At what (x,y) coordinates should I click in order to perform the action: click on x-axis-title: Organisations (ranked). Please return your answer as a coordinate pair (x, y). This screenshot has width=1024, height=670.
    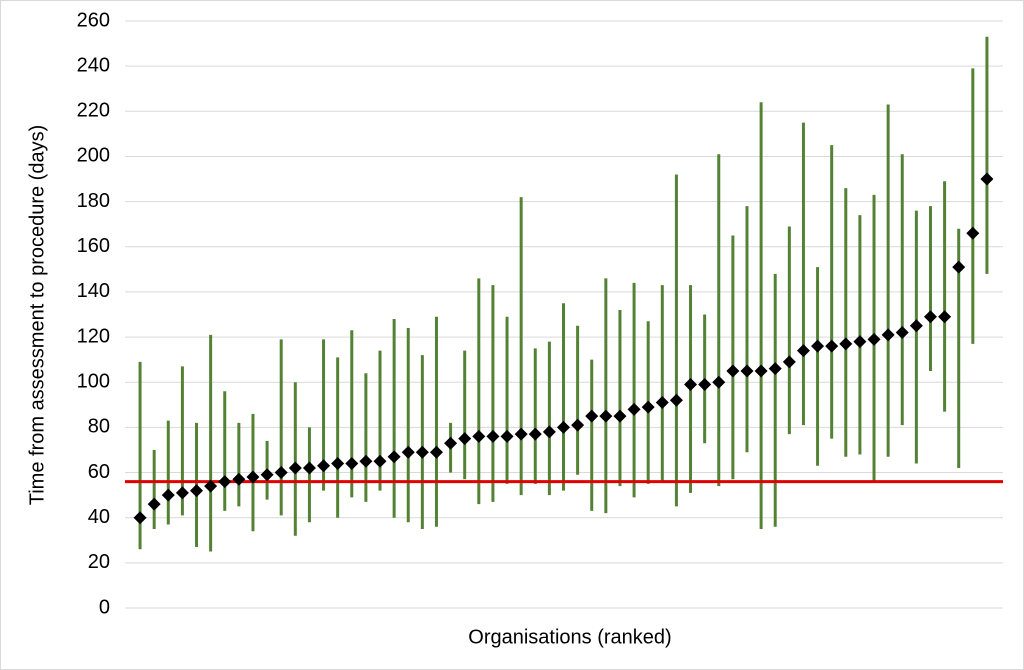
    Looking at the image, I should click on (569, 637).